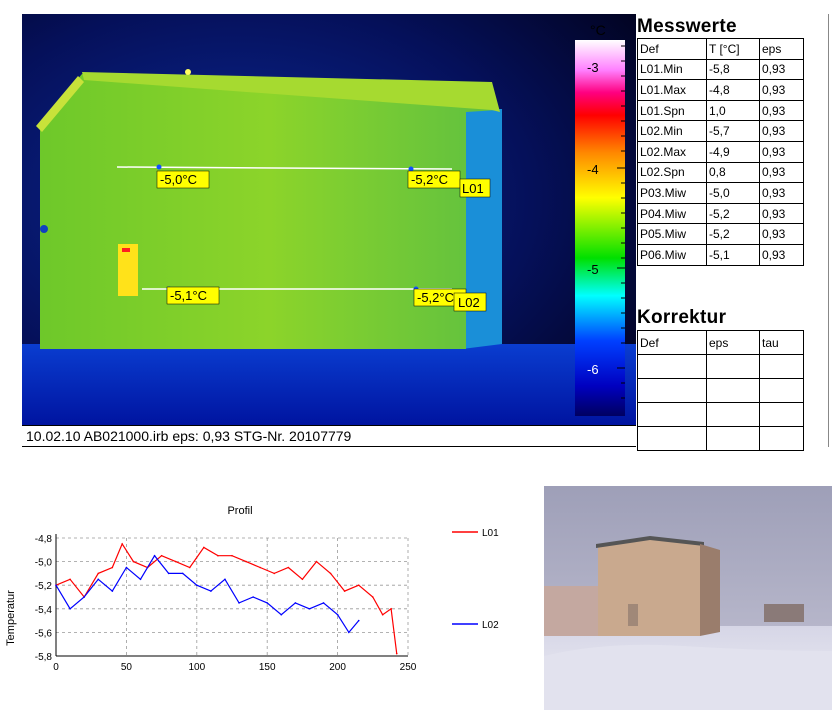 The width and height of the screenshot is (834, 716). I want to click on thermal-bracket, so click(44, 229).